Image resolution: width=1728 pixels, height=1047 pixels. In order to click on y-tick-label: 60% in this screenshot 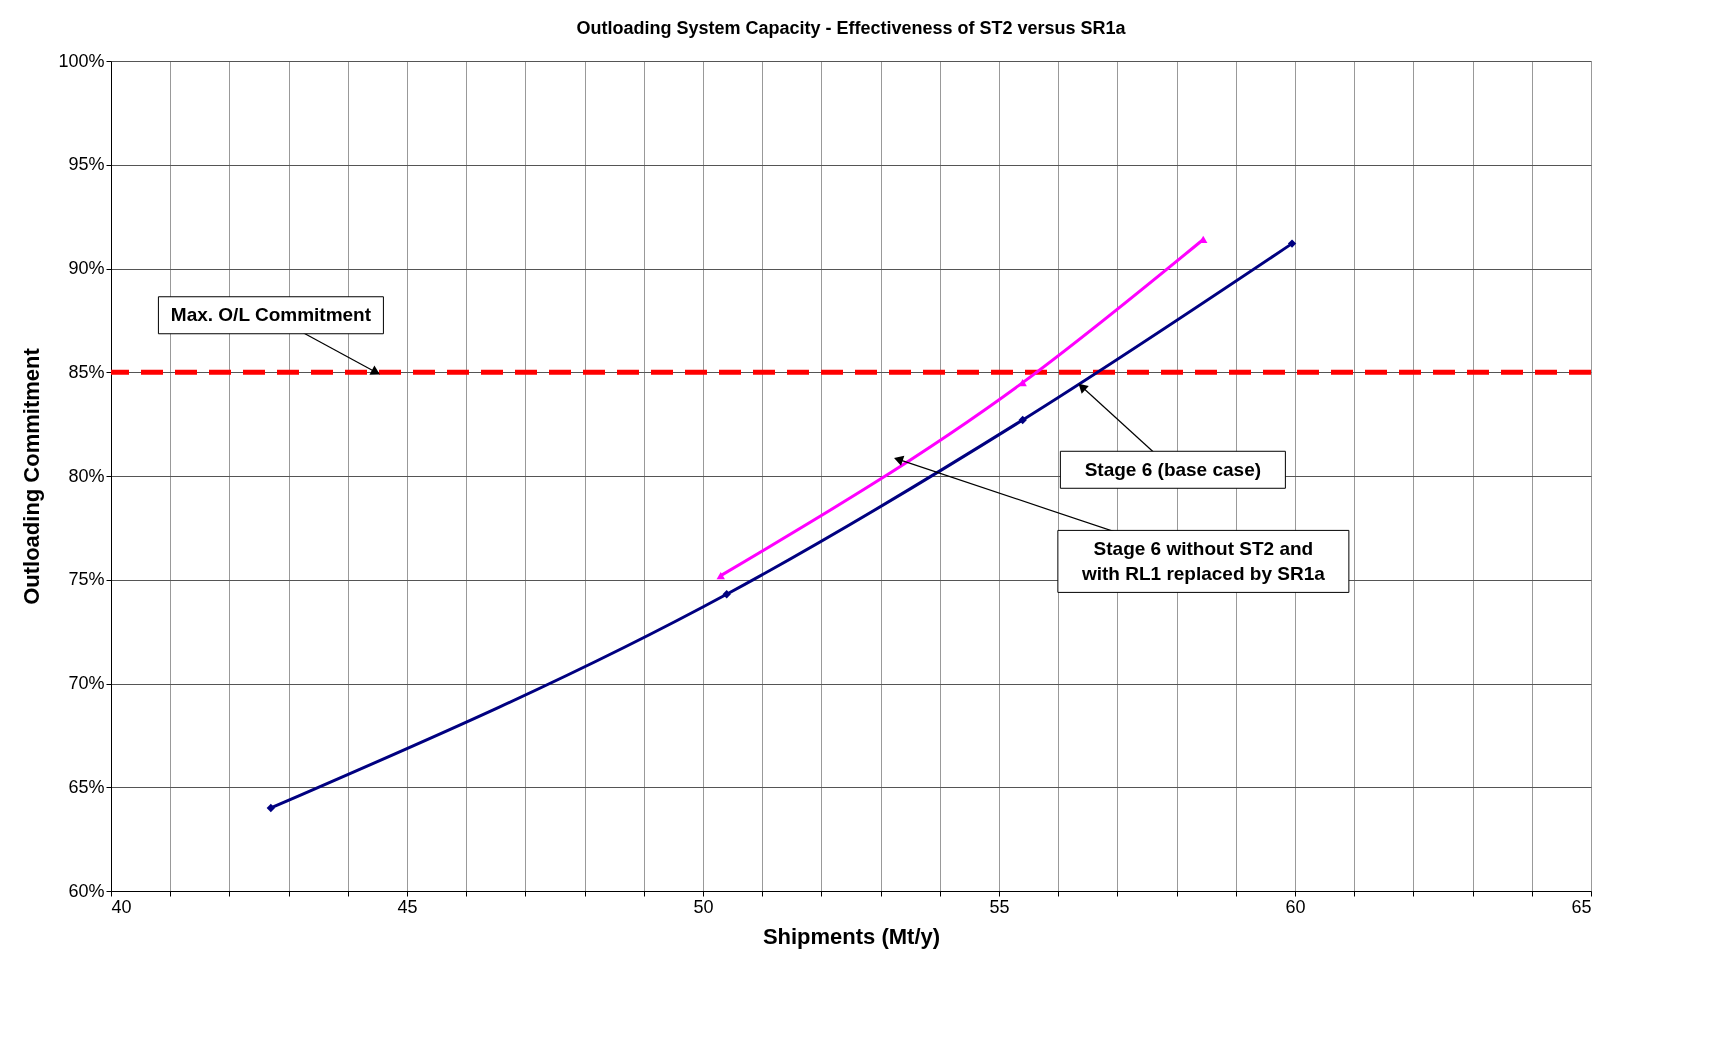, I will do `click(86, 890)`.